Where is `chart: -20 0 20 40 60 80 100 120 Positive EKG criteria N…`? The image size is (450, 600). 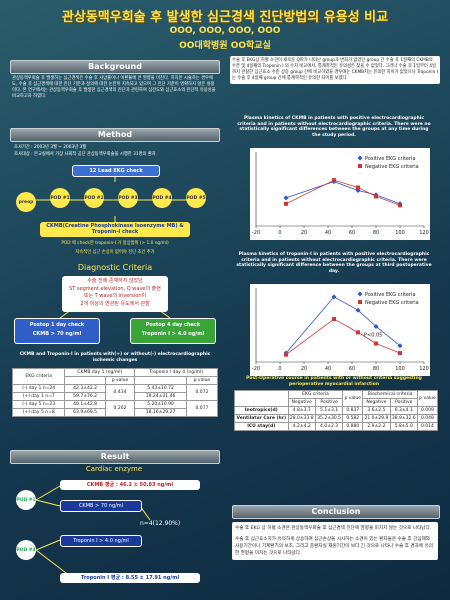 chart: -20 0 20 40 60 80 100 120 Positive EKG criteria N… is located at coordinates (340, 194).